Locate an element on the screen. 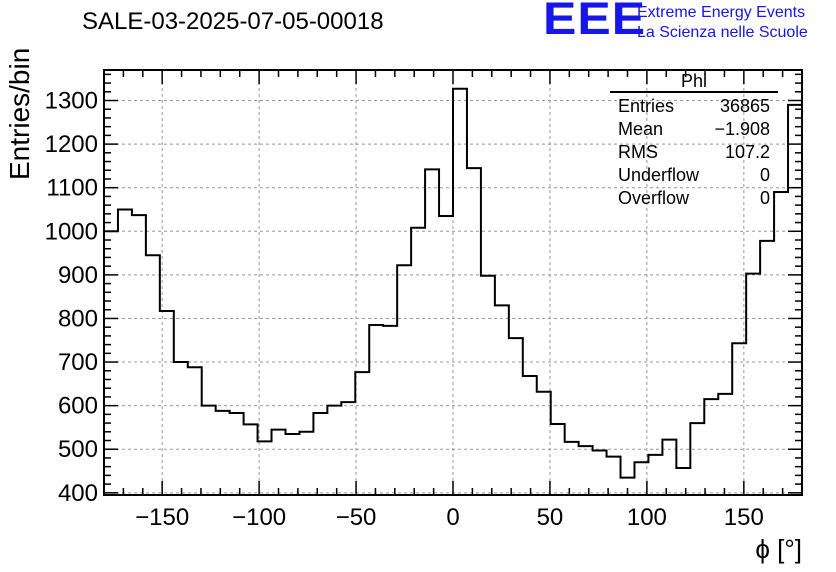 The height and width of the screenshot is (572, 836). stats-label: Entries is located at coordinates (646, 106).